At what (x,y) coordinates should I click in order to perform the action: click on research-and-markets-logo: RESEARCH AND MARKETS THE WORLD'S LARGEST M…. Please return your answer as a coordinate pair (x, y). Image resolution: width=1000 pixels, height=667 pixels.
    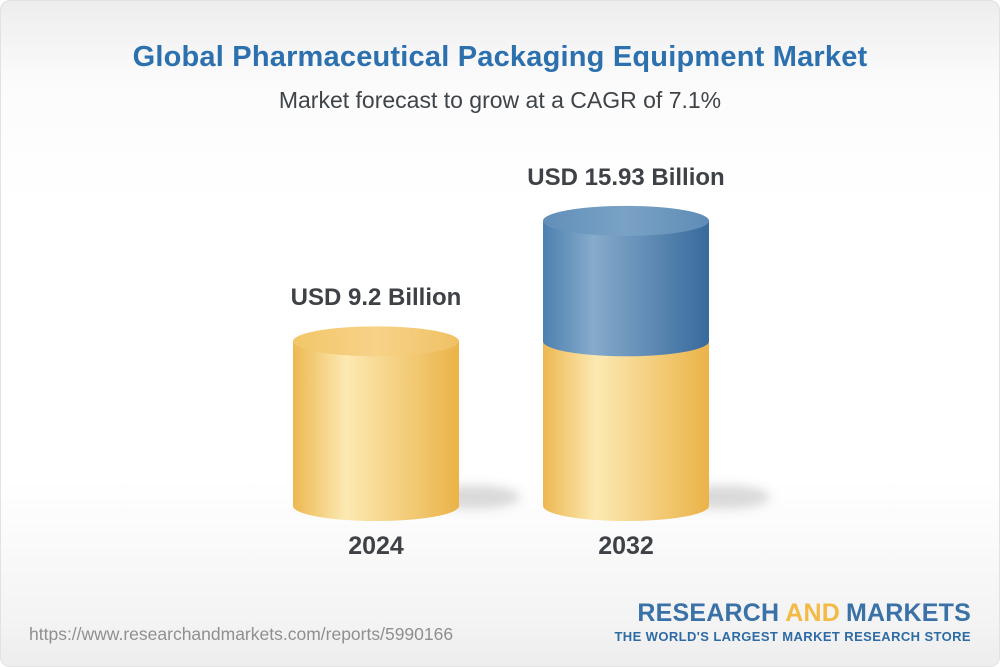
    Looking at the image, I should click on (792, 622).